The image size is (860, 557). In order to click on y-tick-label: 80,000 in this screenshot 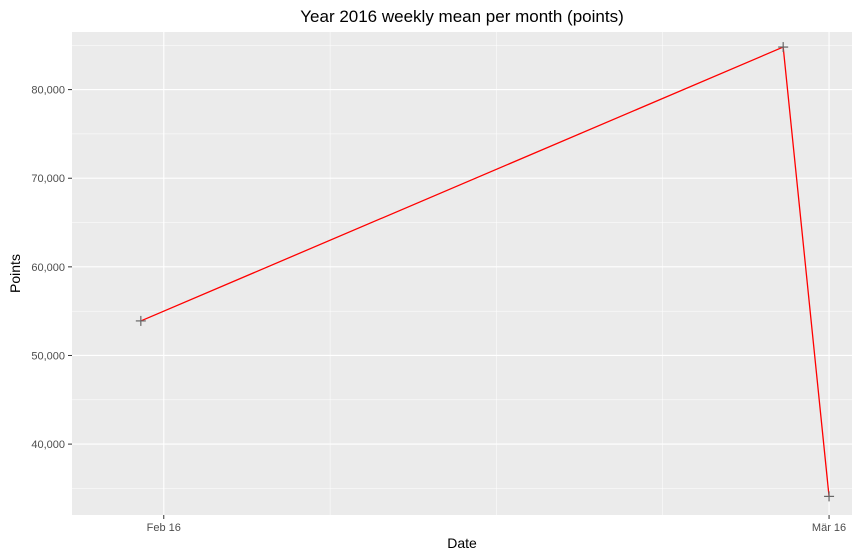, I will do `click(48, 91)`.